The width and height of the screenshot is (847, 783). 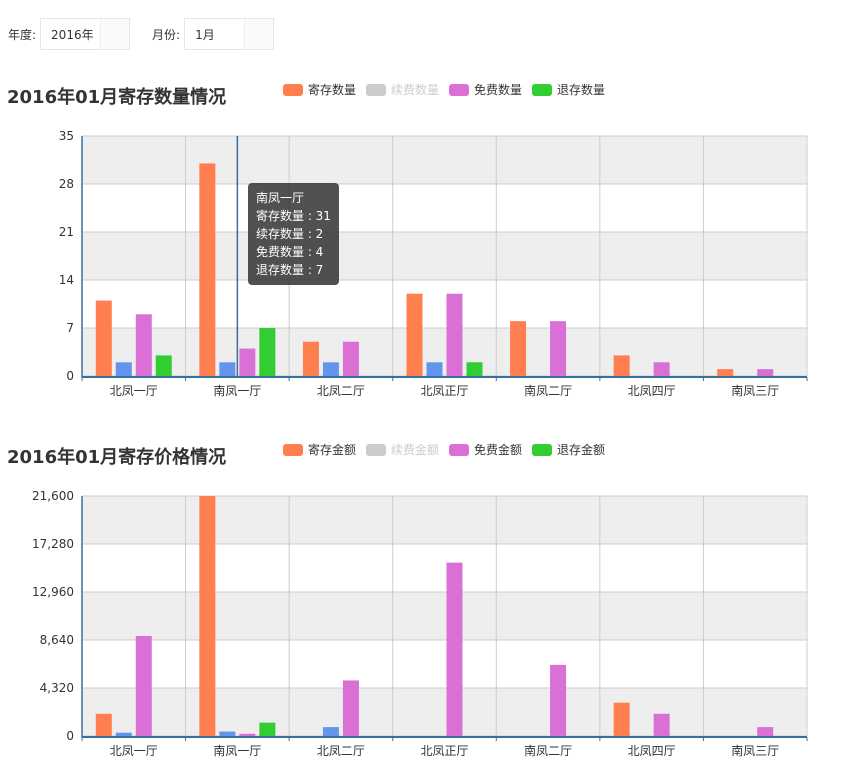 I want to click on chart-legend: 寄存金额 续费金额 免费金额 退存金额, so click(x=449, y=449).